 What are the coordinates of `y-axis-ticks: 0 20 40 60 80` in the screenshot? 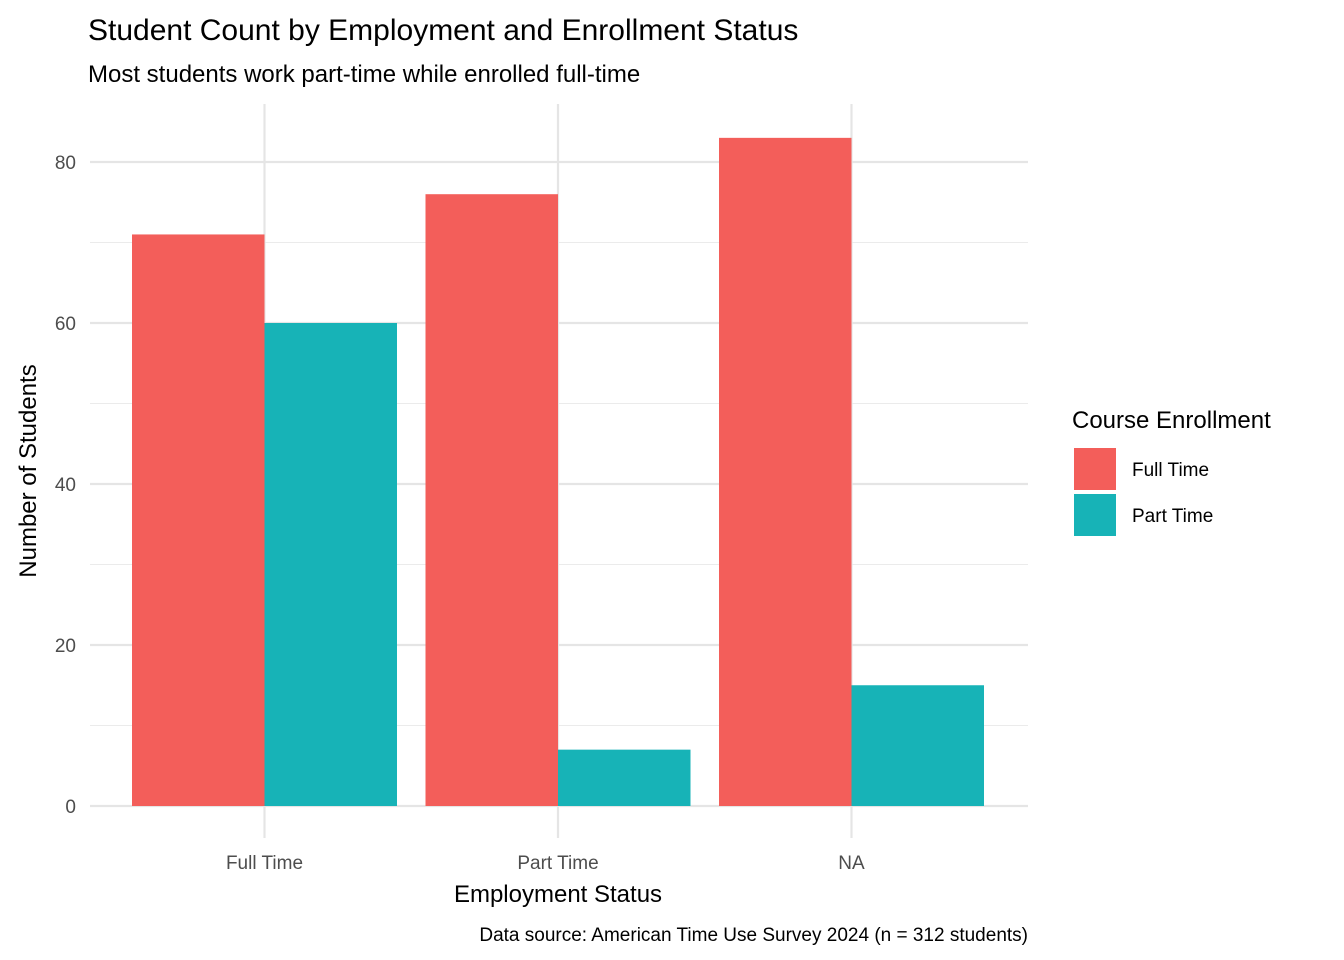 It's located at (65, 485).